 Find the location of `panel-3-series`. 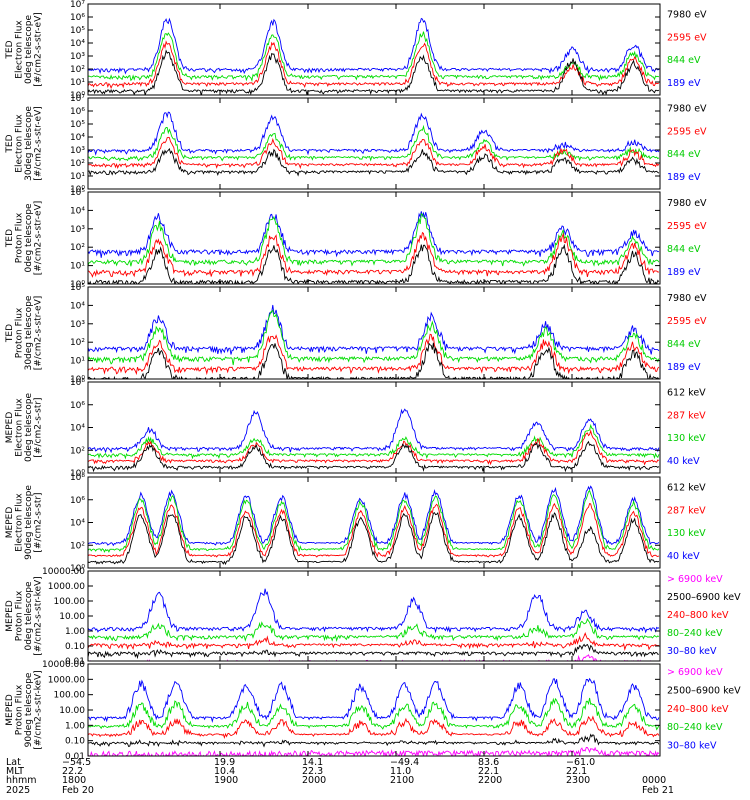

panel-3-series is located at coordinates (374, 247).